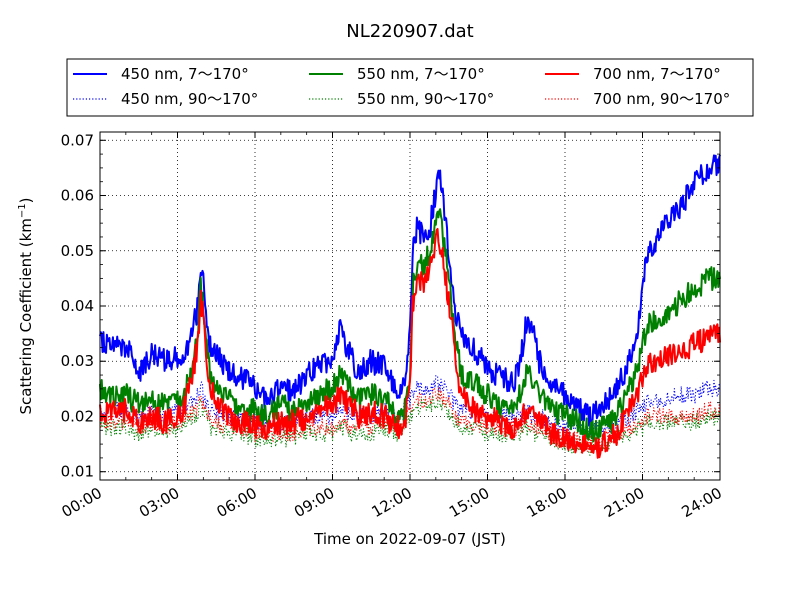  I want to click on x-axis-label: Time on 2022-09-07 (JST), so click(409, 539).